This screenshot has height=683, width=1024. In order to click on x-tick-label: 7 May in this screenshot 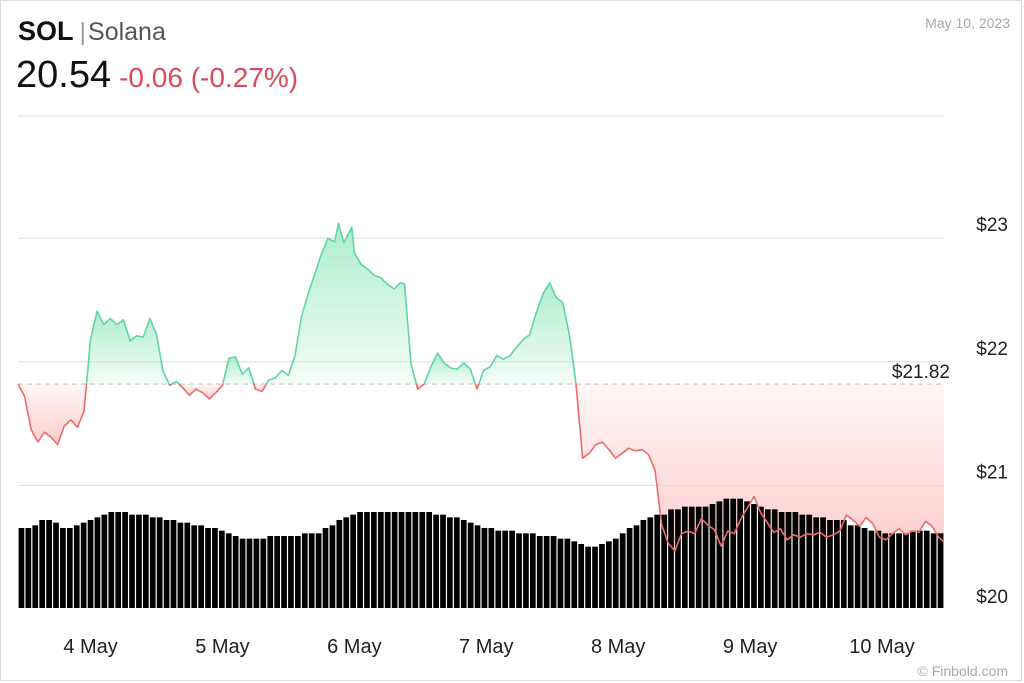, I will do `click(486, 647)`.